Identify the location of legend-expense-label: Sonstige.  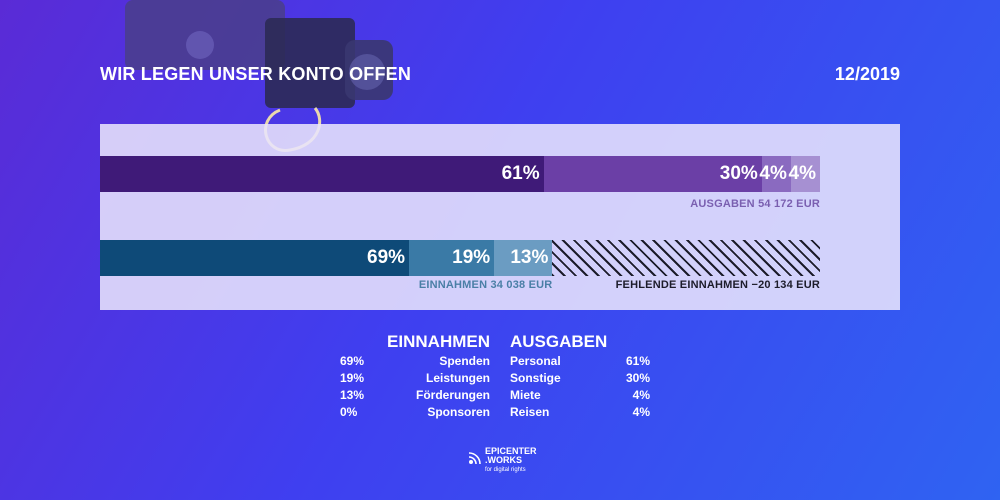
(535, 378).